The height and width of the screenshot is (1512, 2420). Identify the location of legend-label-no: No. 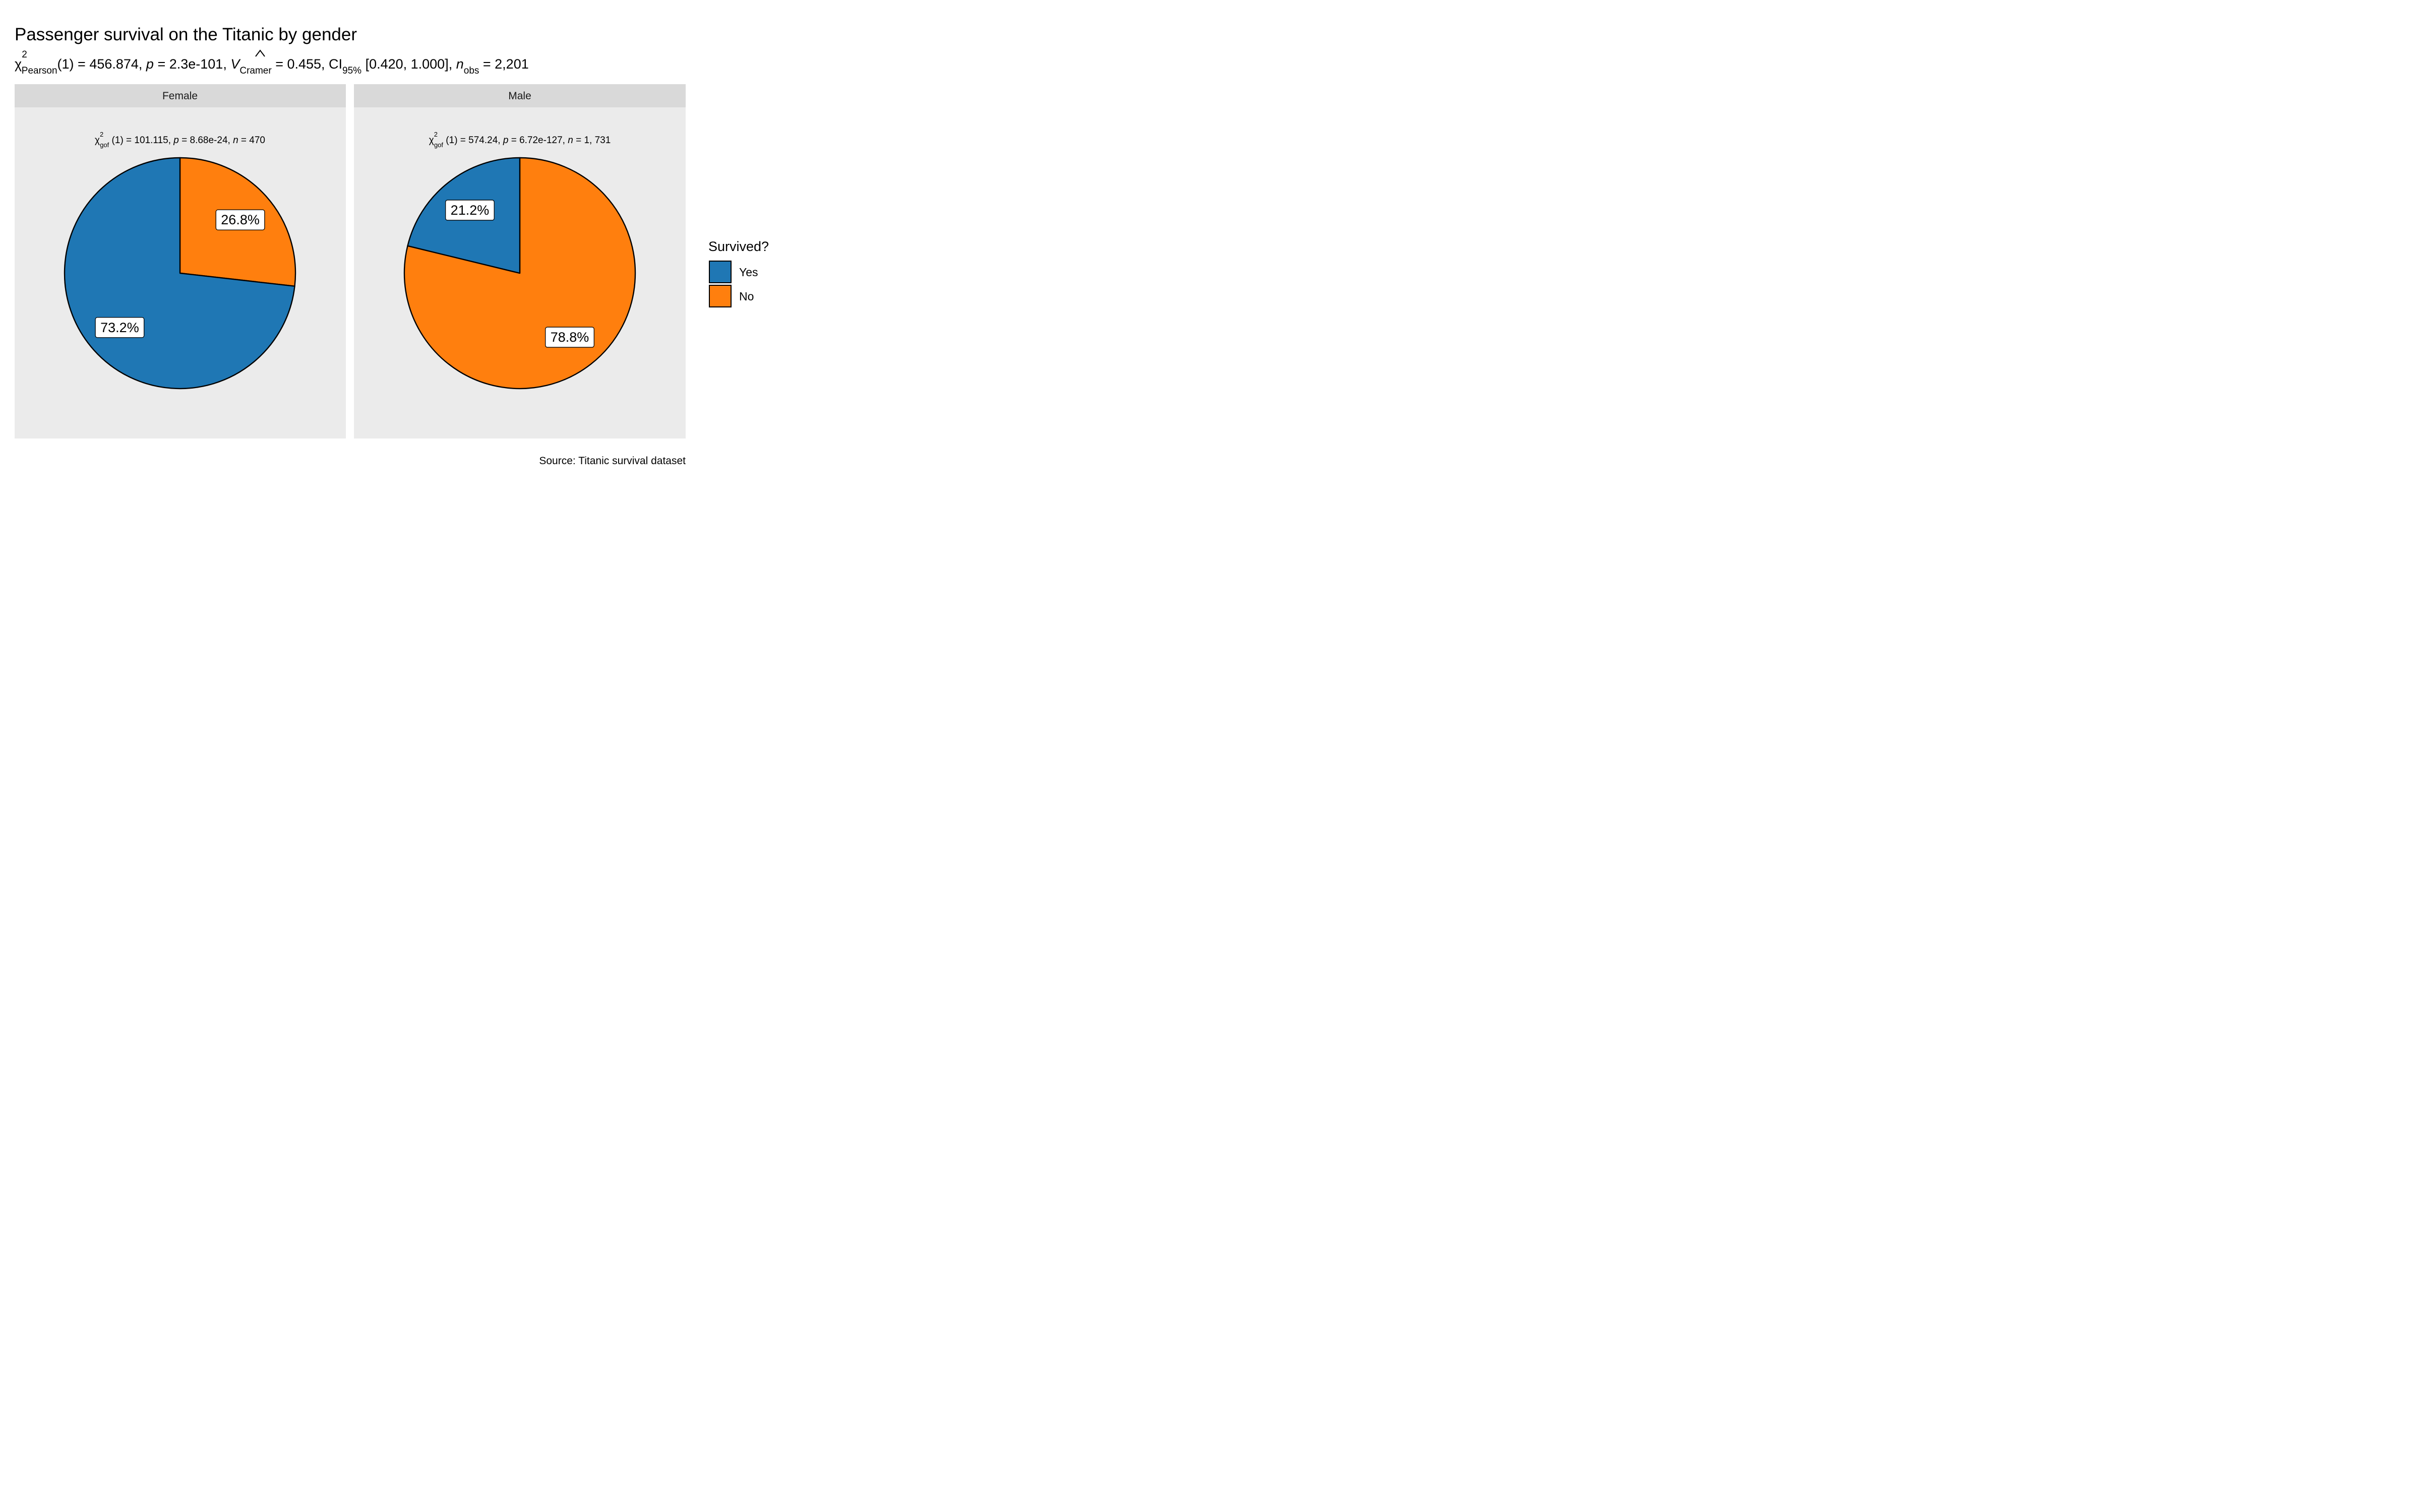
(746, 296).